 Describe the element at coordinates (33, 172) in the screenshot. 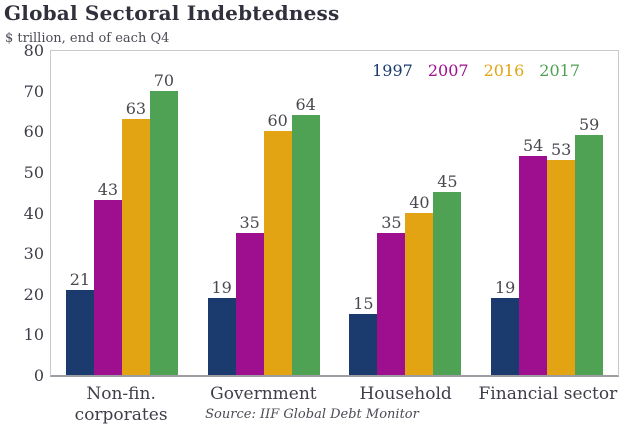

I see `y-tick-label: 50` at that location.